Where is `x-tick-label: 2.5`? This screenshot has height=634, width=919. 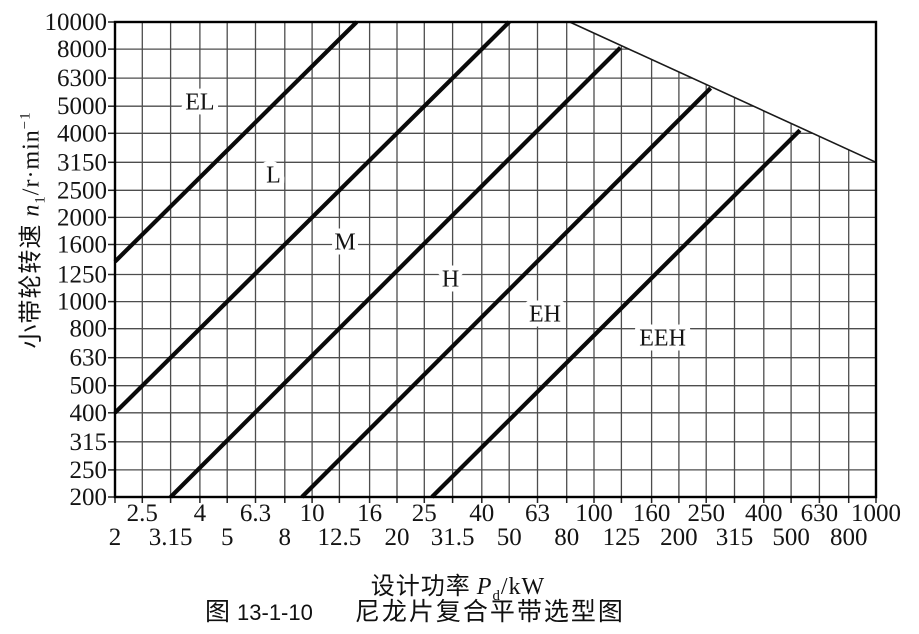
x-tick-label: 2.5 is located at coordinates (142, 513).